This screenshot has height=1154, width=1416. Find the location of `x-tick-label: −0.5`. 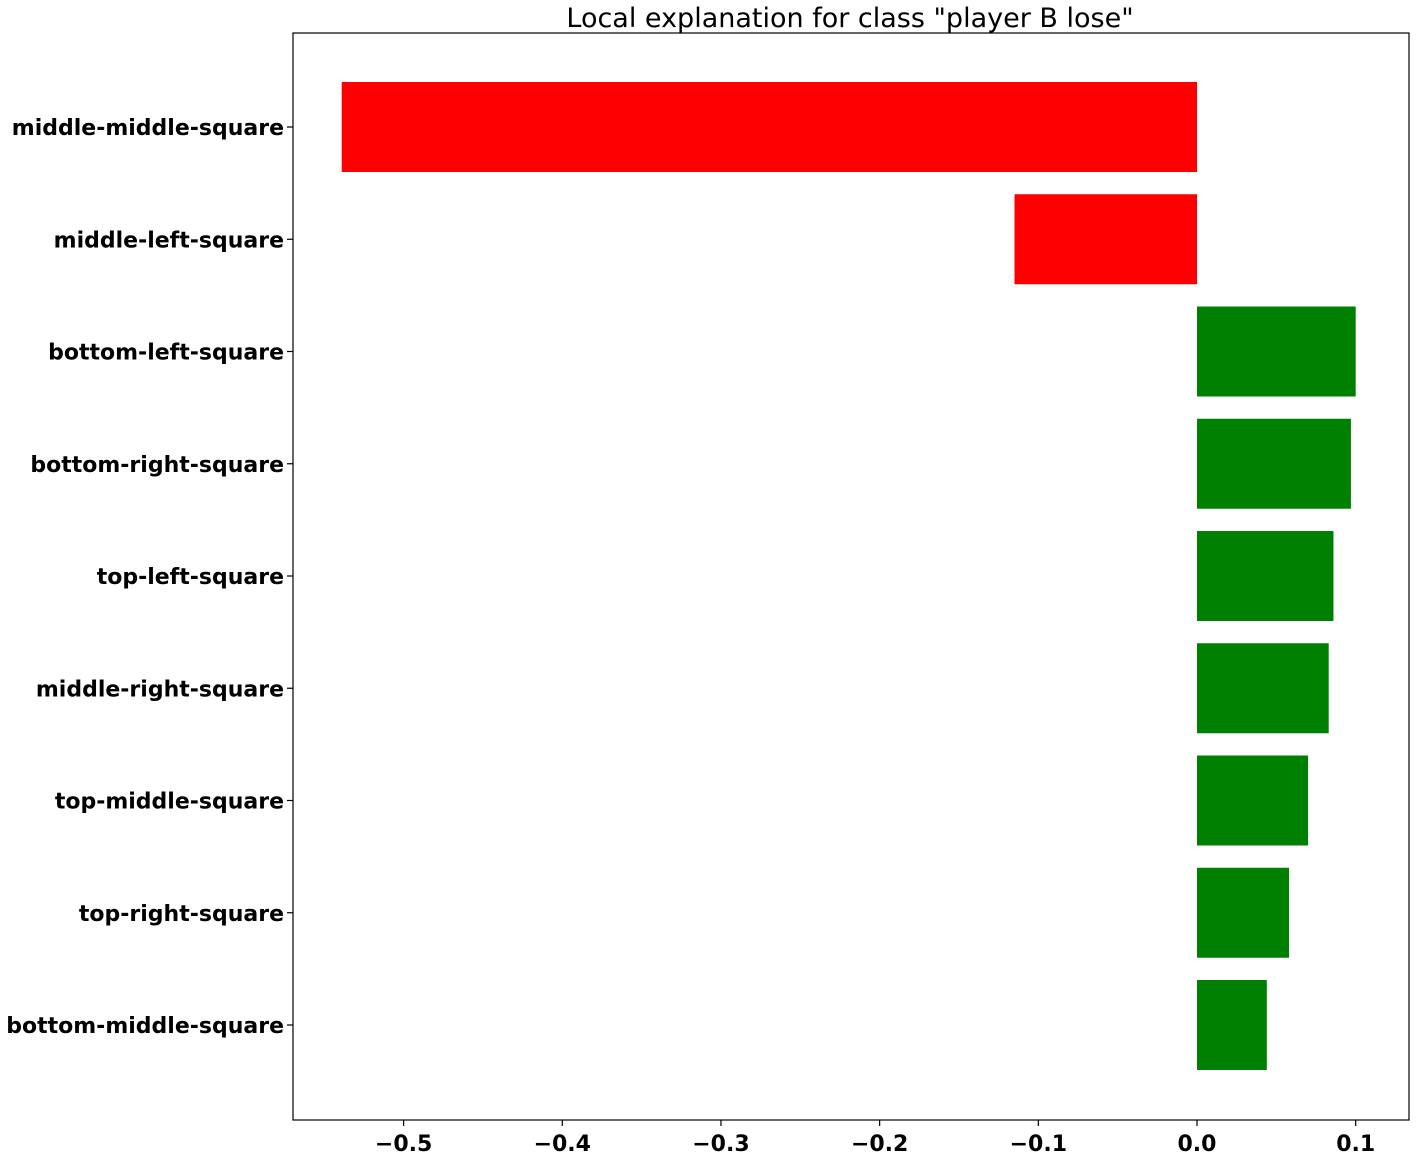

x-tick-label: −0.5 is located at coordinates (403, 1143).